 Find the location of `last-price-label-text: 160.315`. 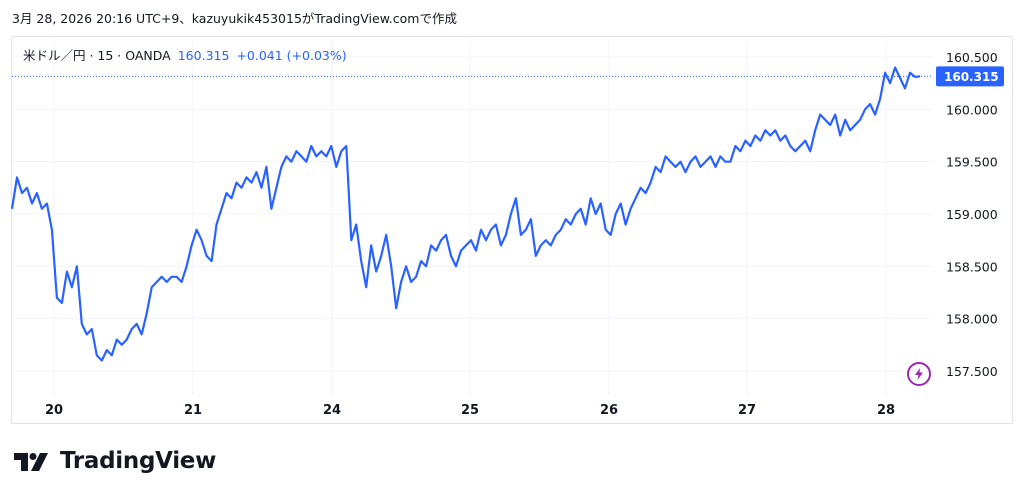

last-price-label-text: 160.315 is located at coordinates (971, 77).